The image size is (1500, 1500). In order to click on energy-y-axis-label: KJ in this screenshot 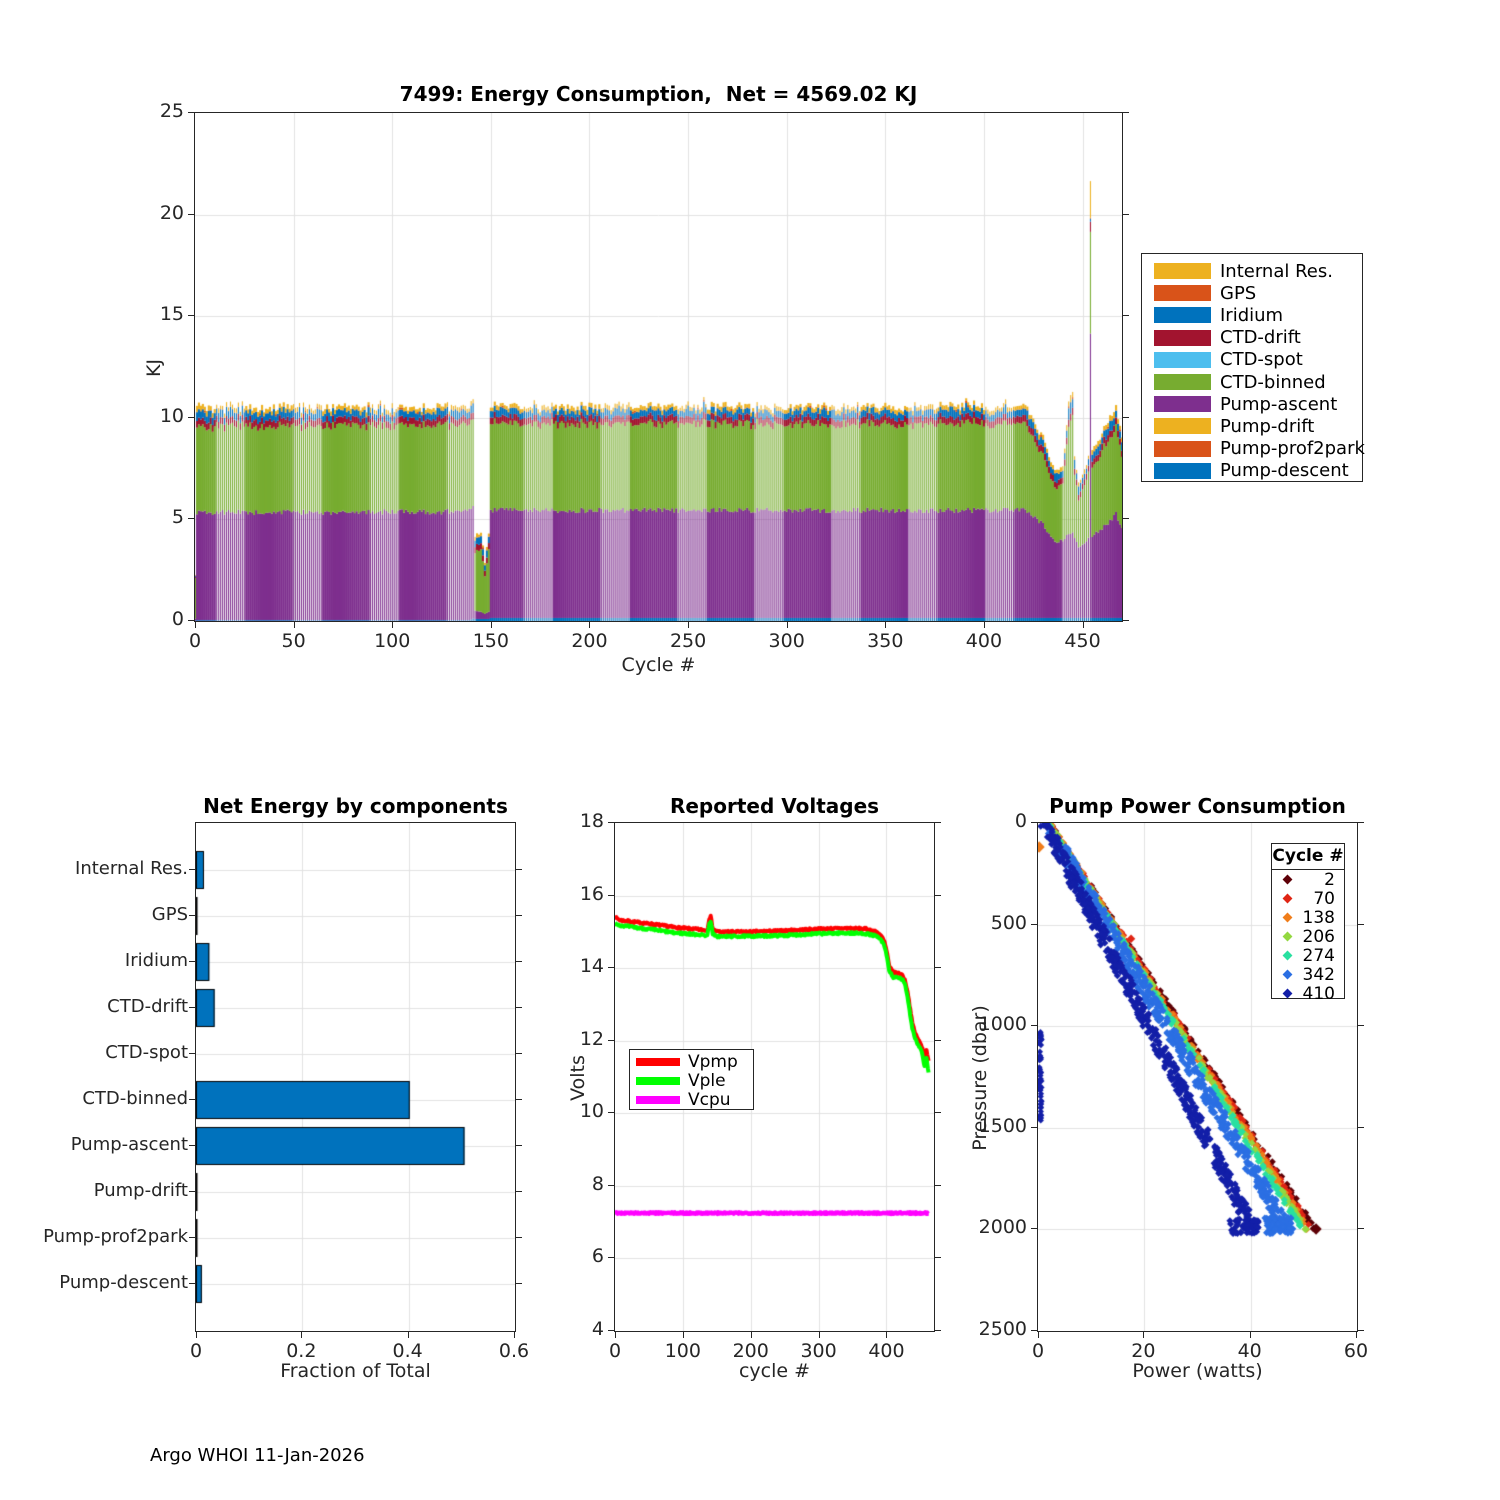, I will do `click(154, 368)`.